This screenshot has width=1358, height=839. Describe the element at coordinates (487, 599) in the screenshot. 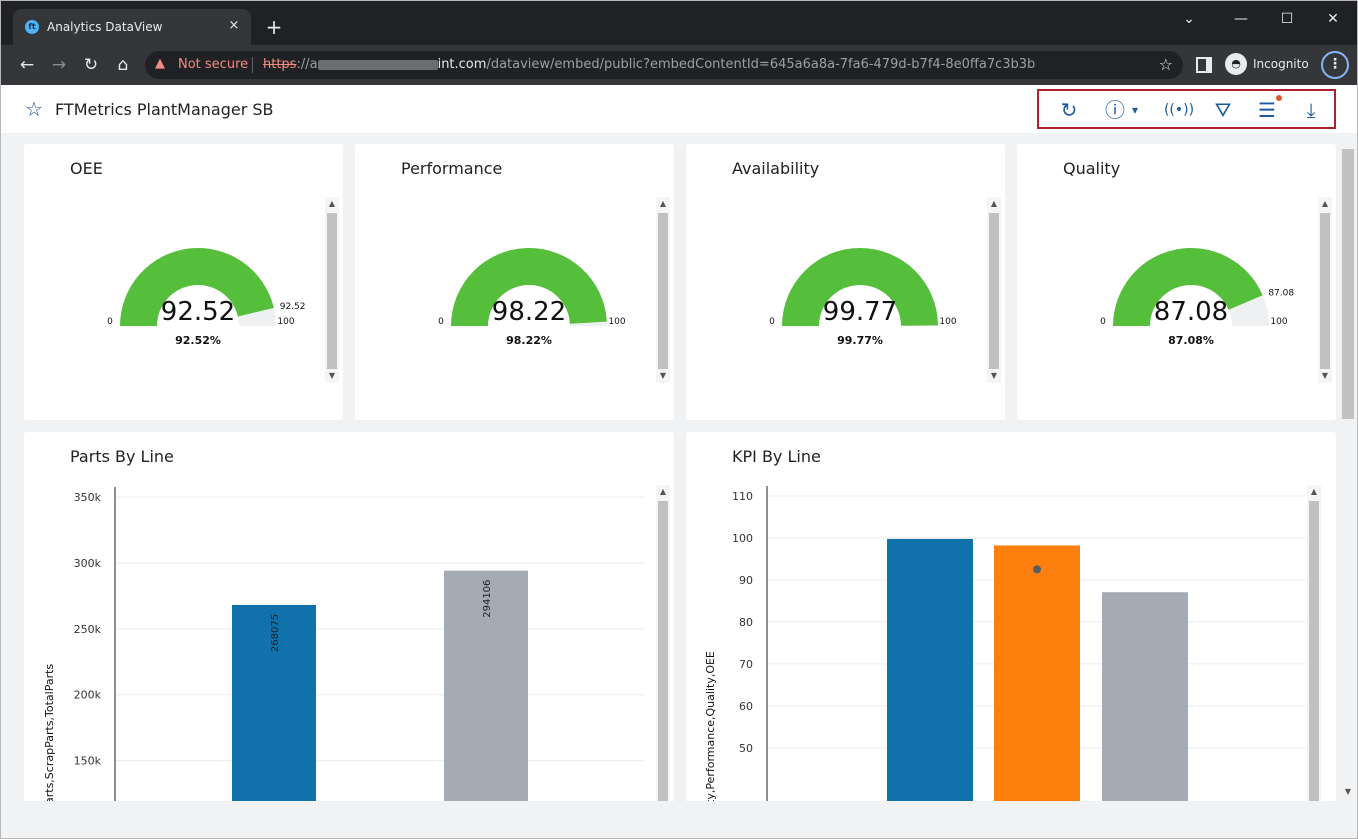

I see `bar-data-label: 294106` at that location.